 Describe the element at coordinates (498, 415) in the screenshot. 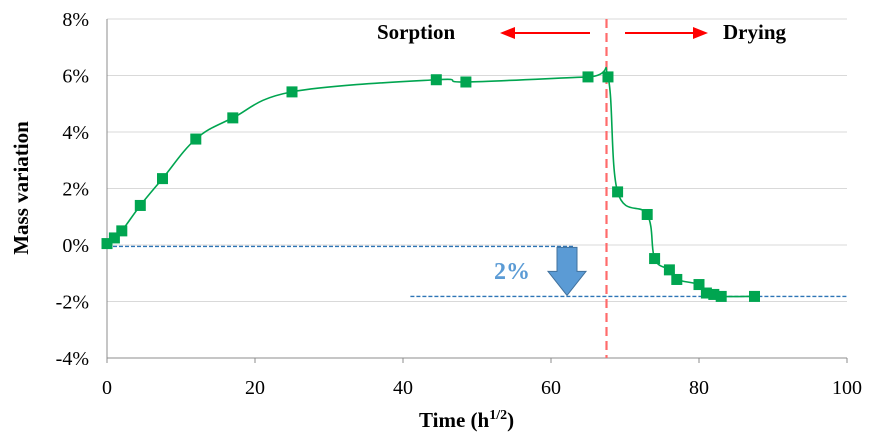

I see `x-axis-title-sup: 1/2` at that location.